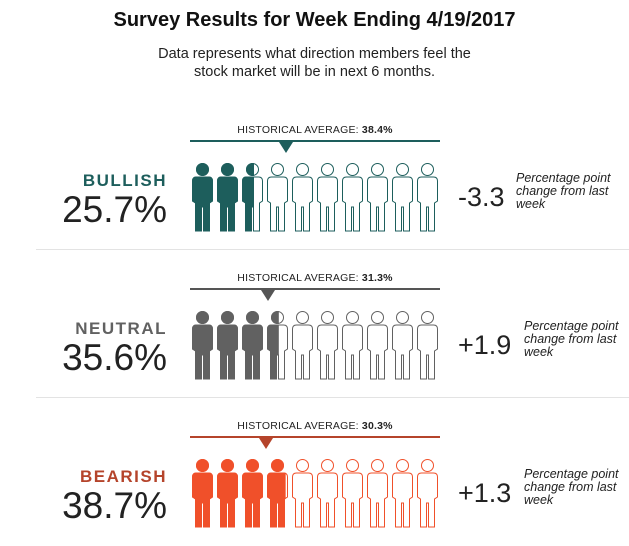 The height and width of the screenshot is (546, 629). I want to click on sentiment-label: BEARISH, so click(123, 476).